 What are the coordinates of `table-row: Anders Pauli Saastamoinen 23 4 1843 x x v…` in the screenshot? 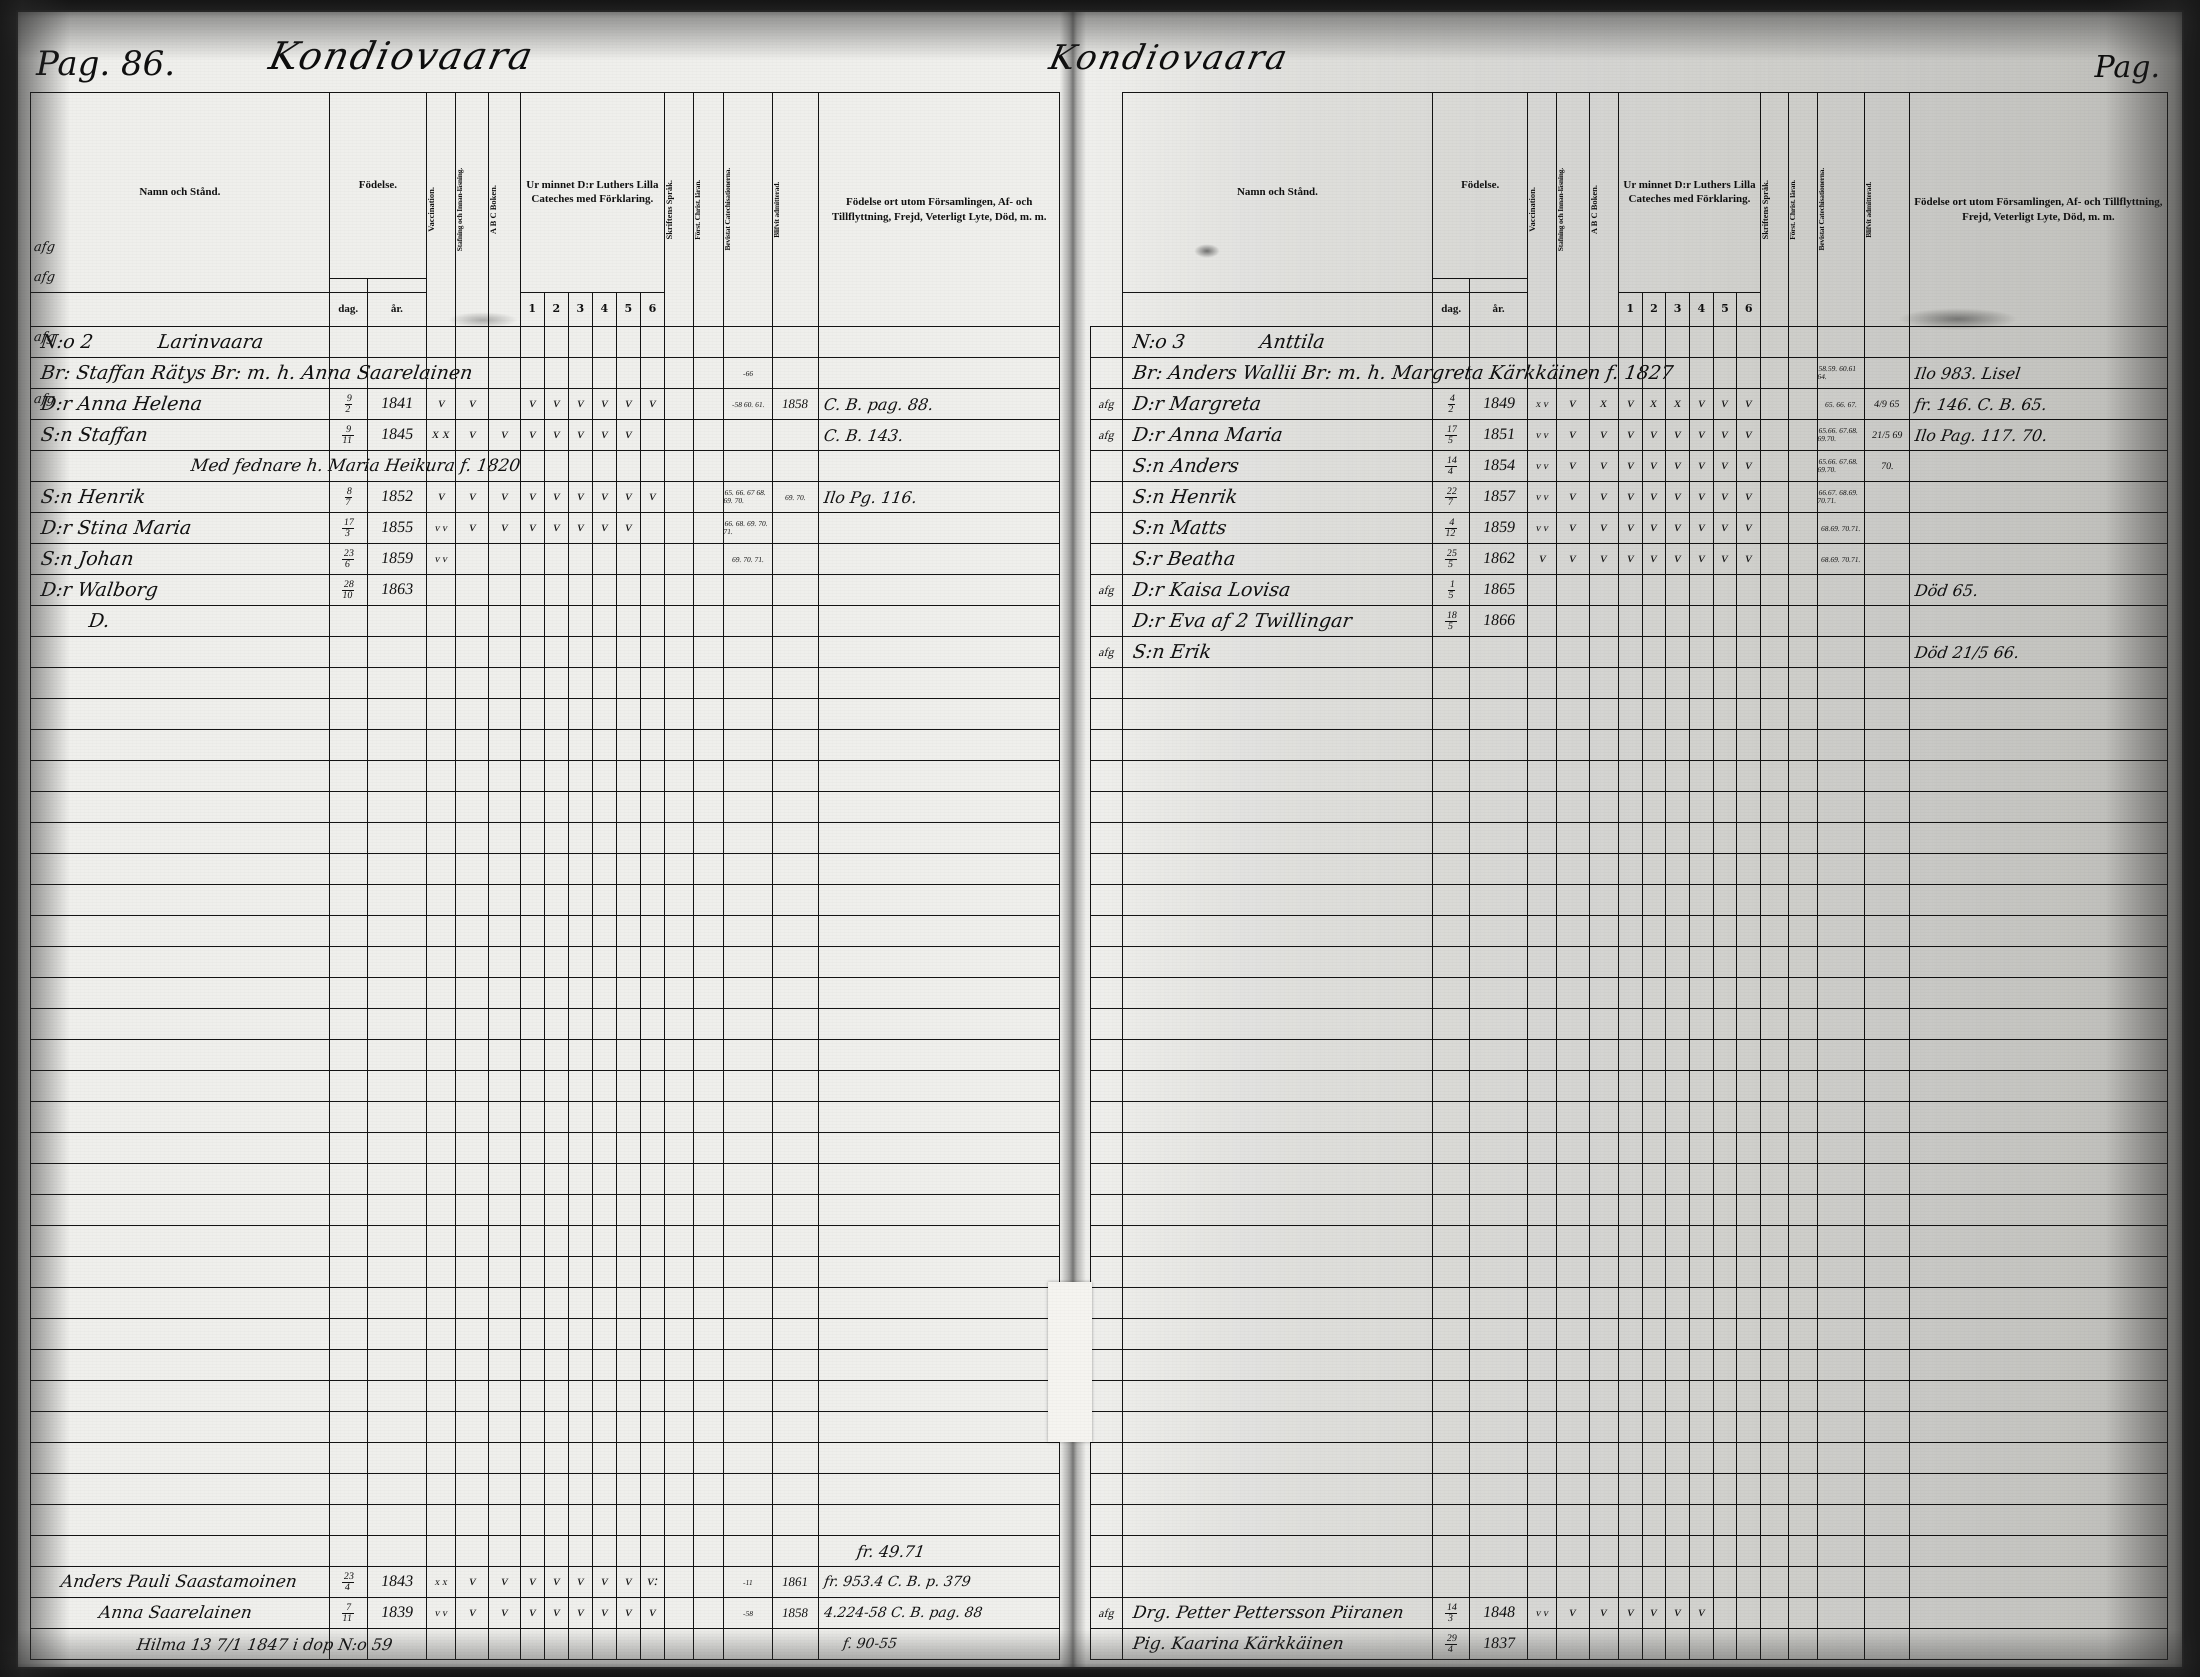 It's located at (545, 1582).